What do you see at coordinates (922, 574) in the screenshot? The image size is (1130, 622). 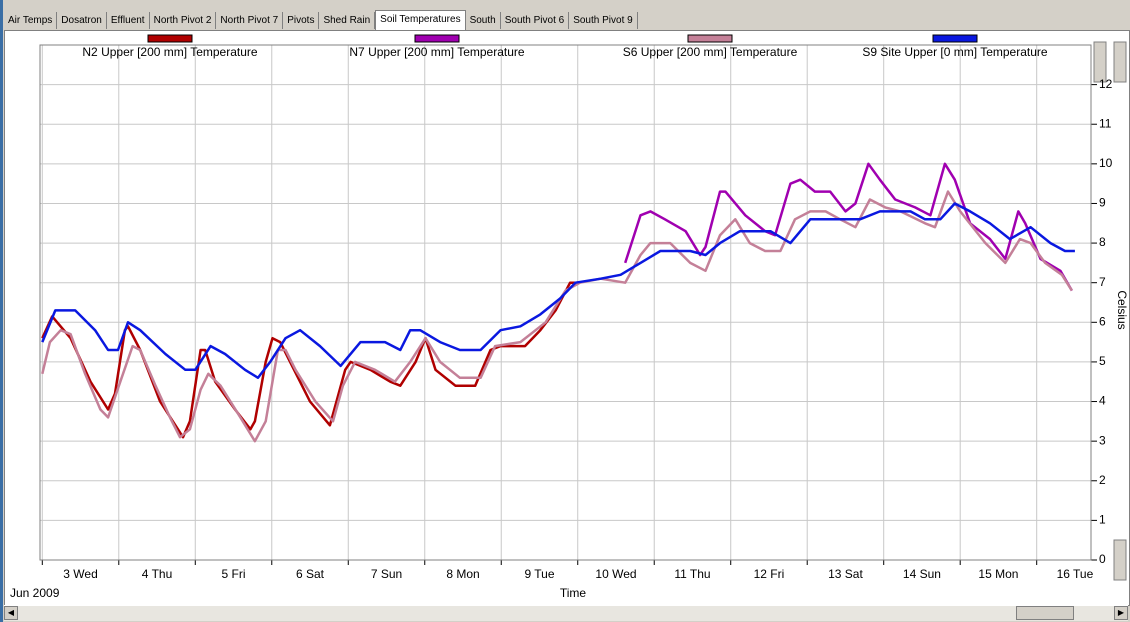 I see `x-tick-label: 14 Sun` at bounding box center [922, 574].